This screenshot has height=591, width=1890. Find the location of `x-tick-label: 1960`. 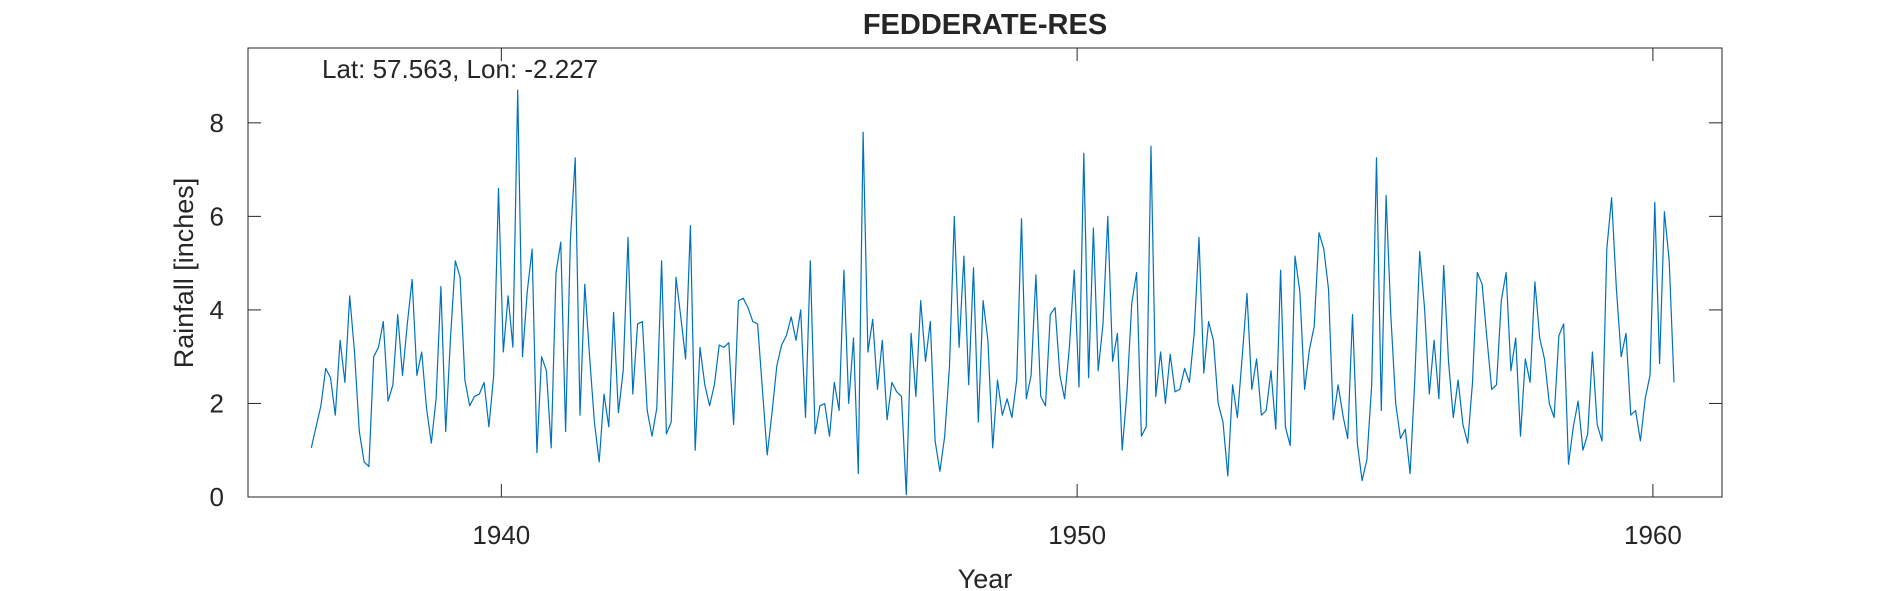

x-tick-label: 1960 is located at coordinates (1653, 535).